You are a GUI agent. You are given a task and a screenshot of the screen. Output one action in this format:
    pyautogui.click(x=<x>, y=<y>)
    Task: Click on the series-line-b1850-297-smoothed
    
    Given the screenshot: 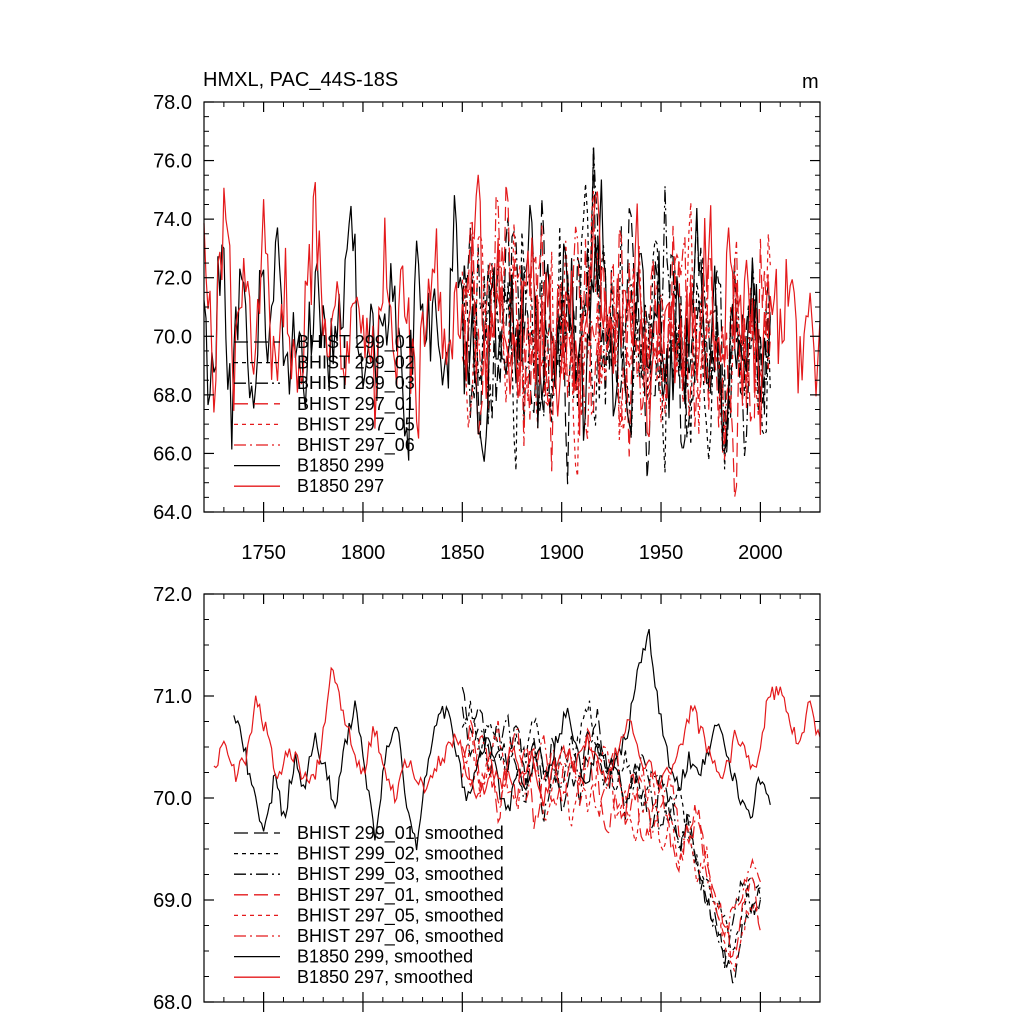 What is the action you would take?
    pyautogui.click(x=517, y=736)
    